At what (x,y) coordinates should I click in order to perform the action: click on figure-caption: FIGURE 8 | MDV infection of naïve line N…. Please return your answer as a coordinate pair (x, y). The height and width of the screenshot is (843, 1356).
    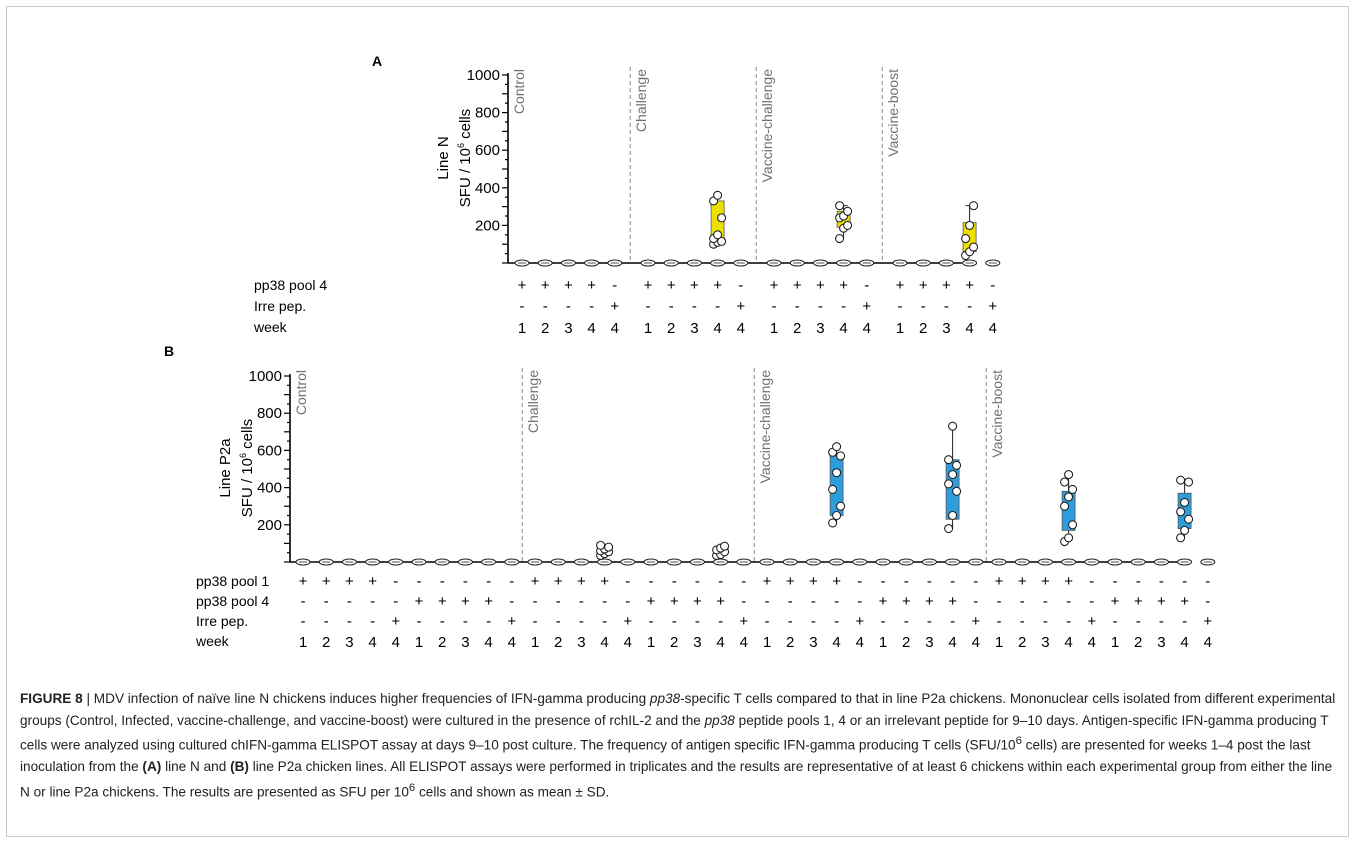
    Looking at the image, I should click on (680, 745).